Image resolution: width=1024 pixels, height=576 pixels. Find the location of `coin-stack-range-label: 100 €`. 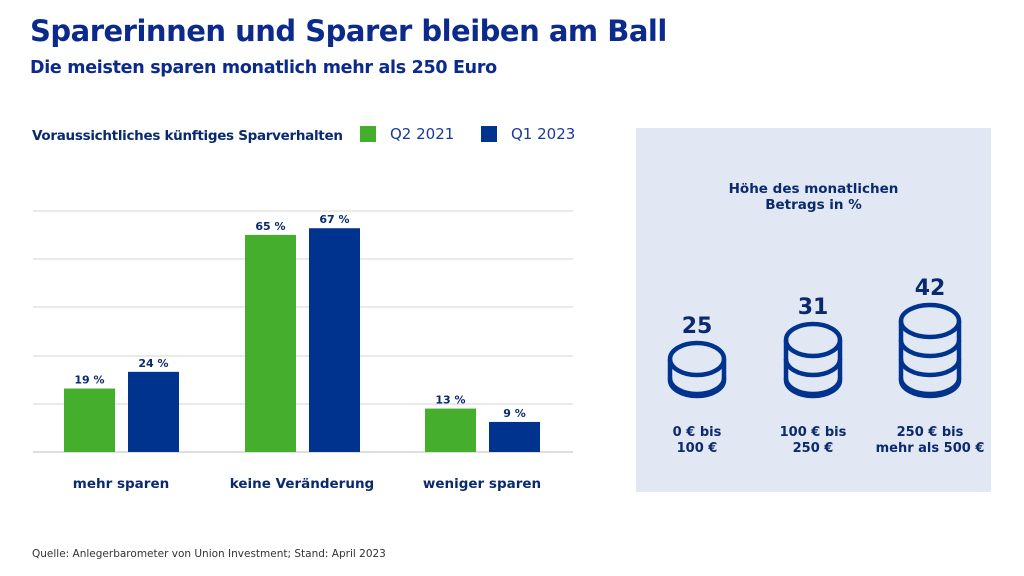

coin-stack-range-label: 100 € is located at coordinates (697, 448).